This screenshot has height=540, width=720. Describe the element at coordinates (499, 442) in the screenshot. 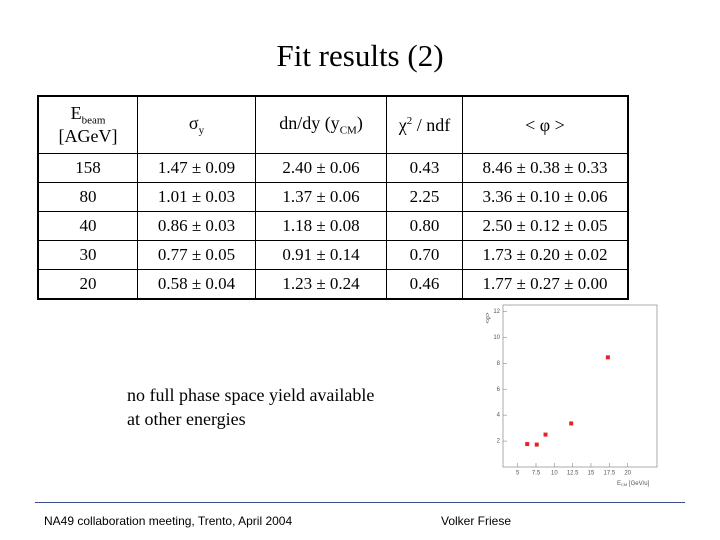

I see `y-tick-label: 2` at that location.